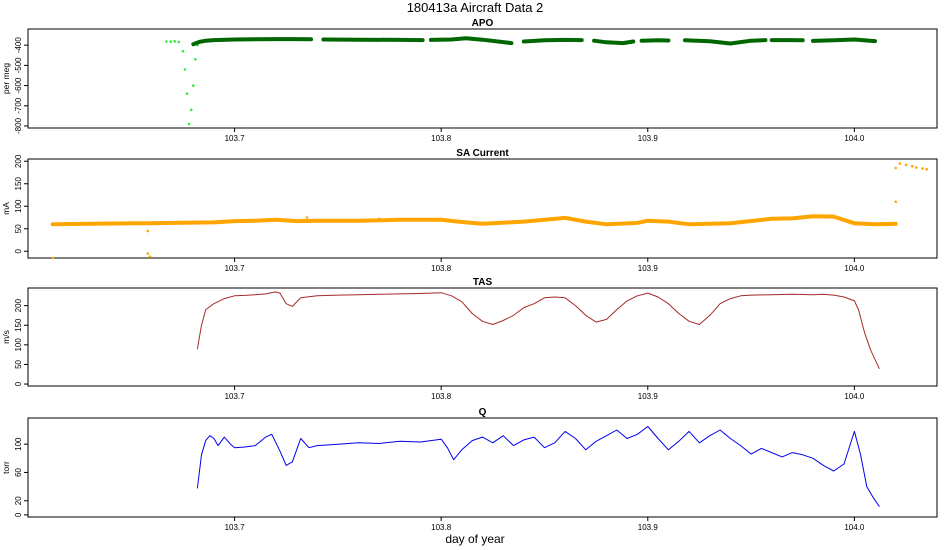 Image resolution: width=950 pixels, height=550 pixels. I want to click on q-series-line, so click(538, 466).